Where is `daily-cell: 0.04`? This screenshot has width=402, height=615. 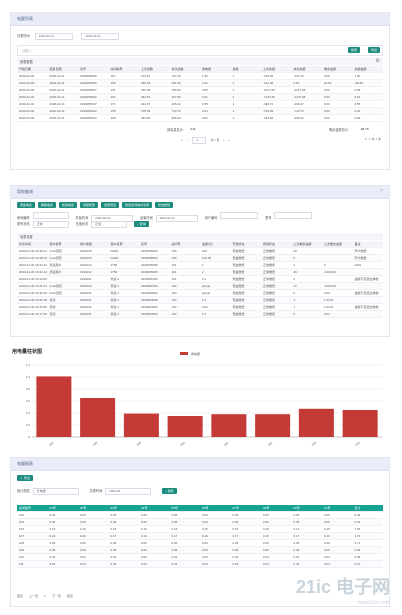 daily-cell: 0.04 is located at coordinates (93, 564).